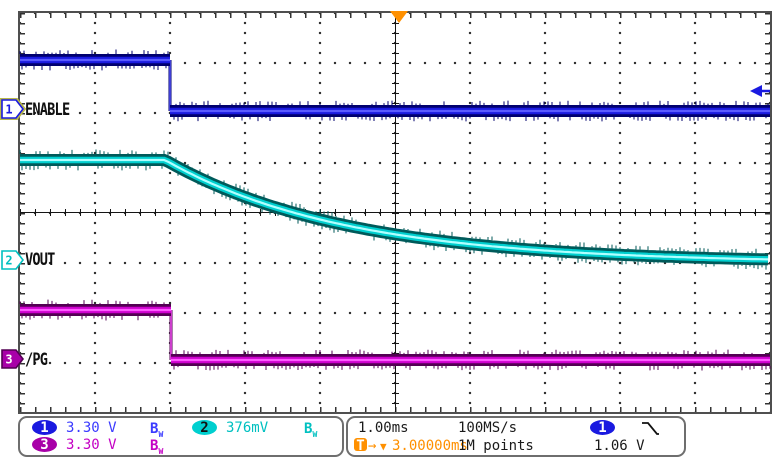 This screenshot has width=780, height=460. I want to click on channel-2-bandwidth-icon: BW, so click(310, 432).